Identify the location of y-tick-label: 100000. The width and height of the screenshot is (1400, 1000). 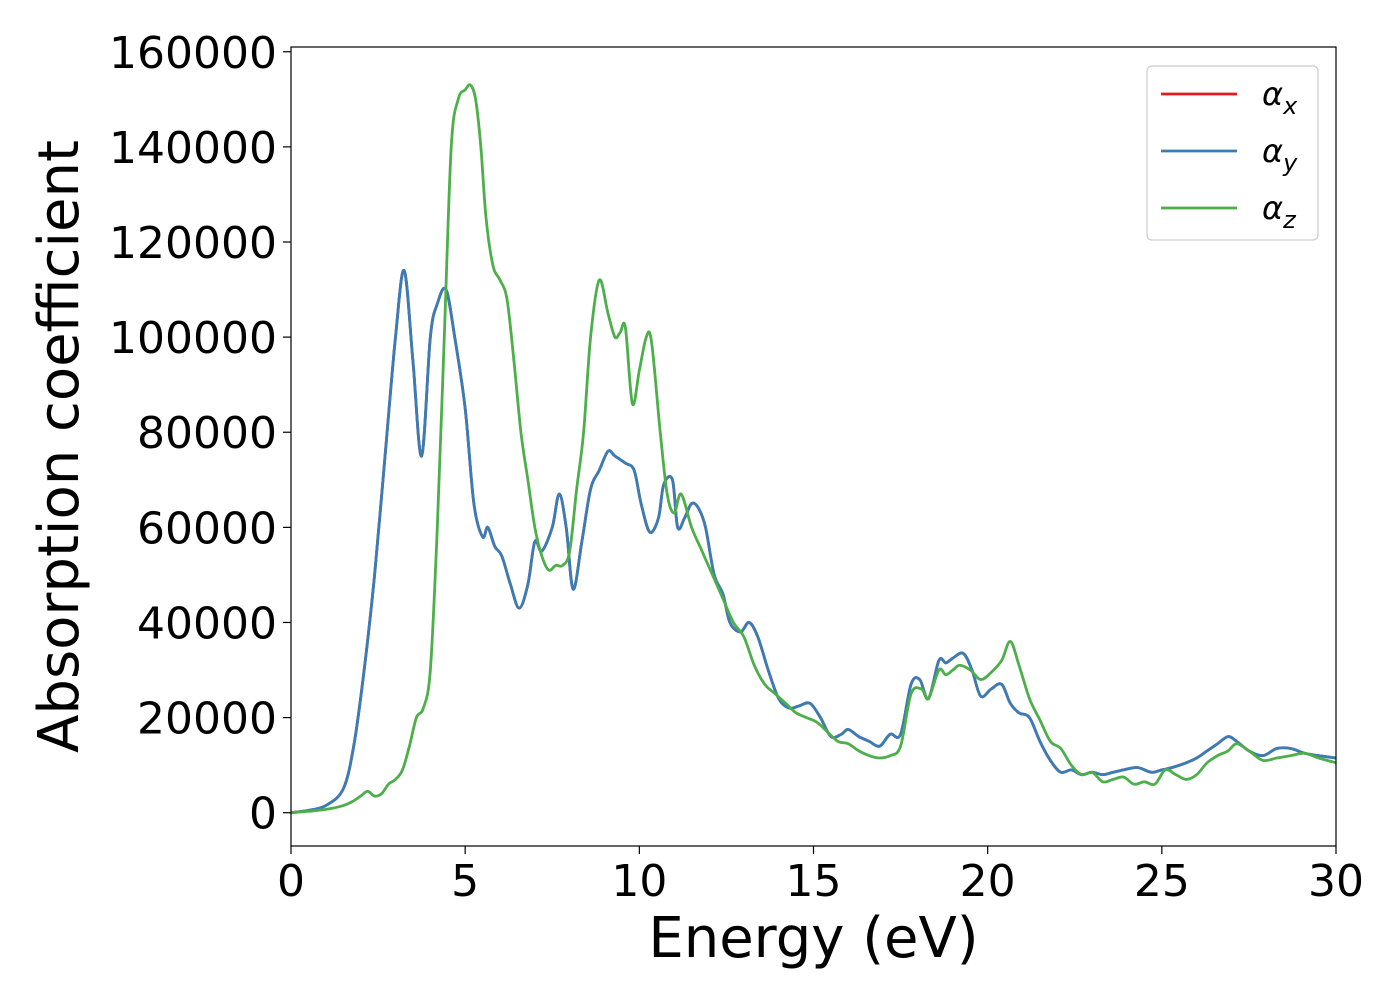
(193, 338).